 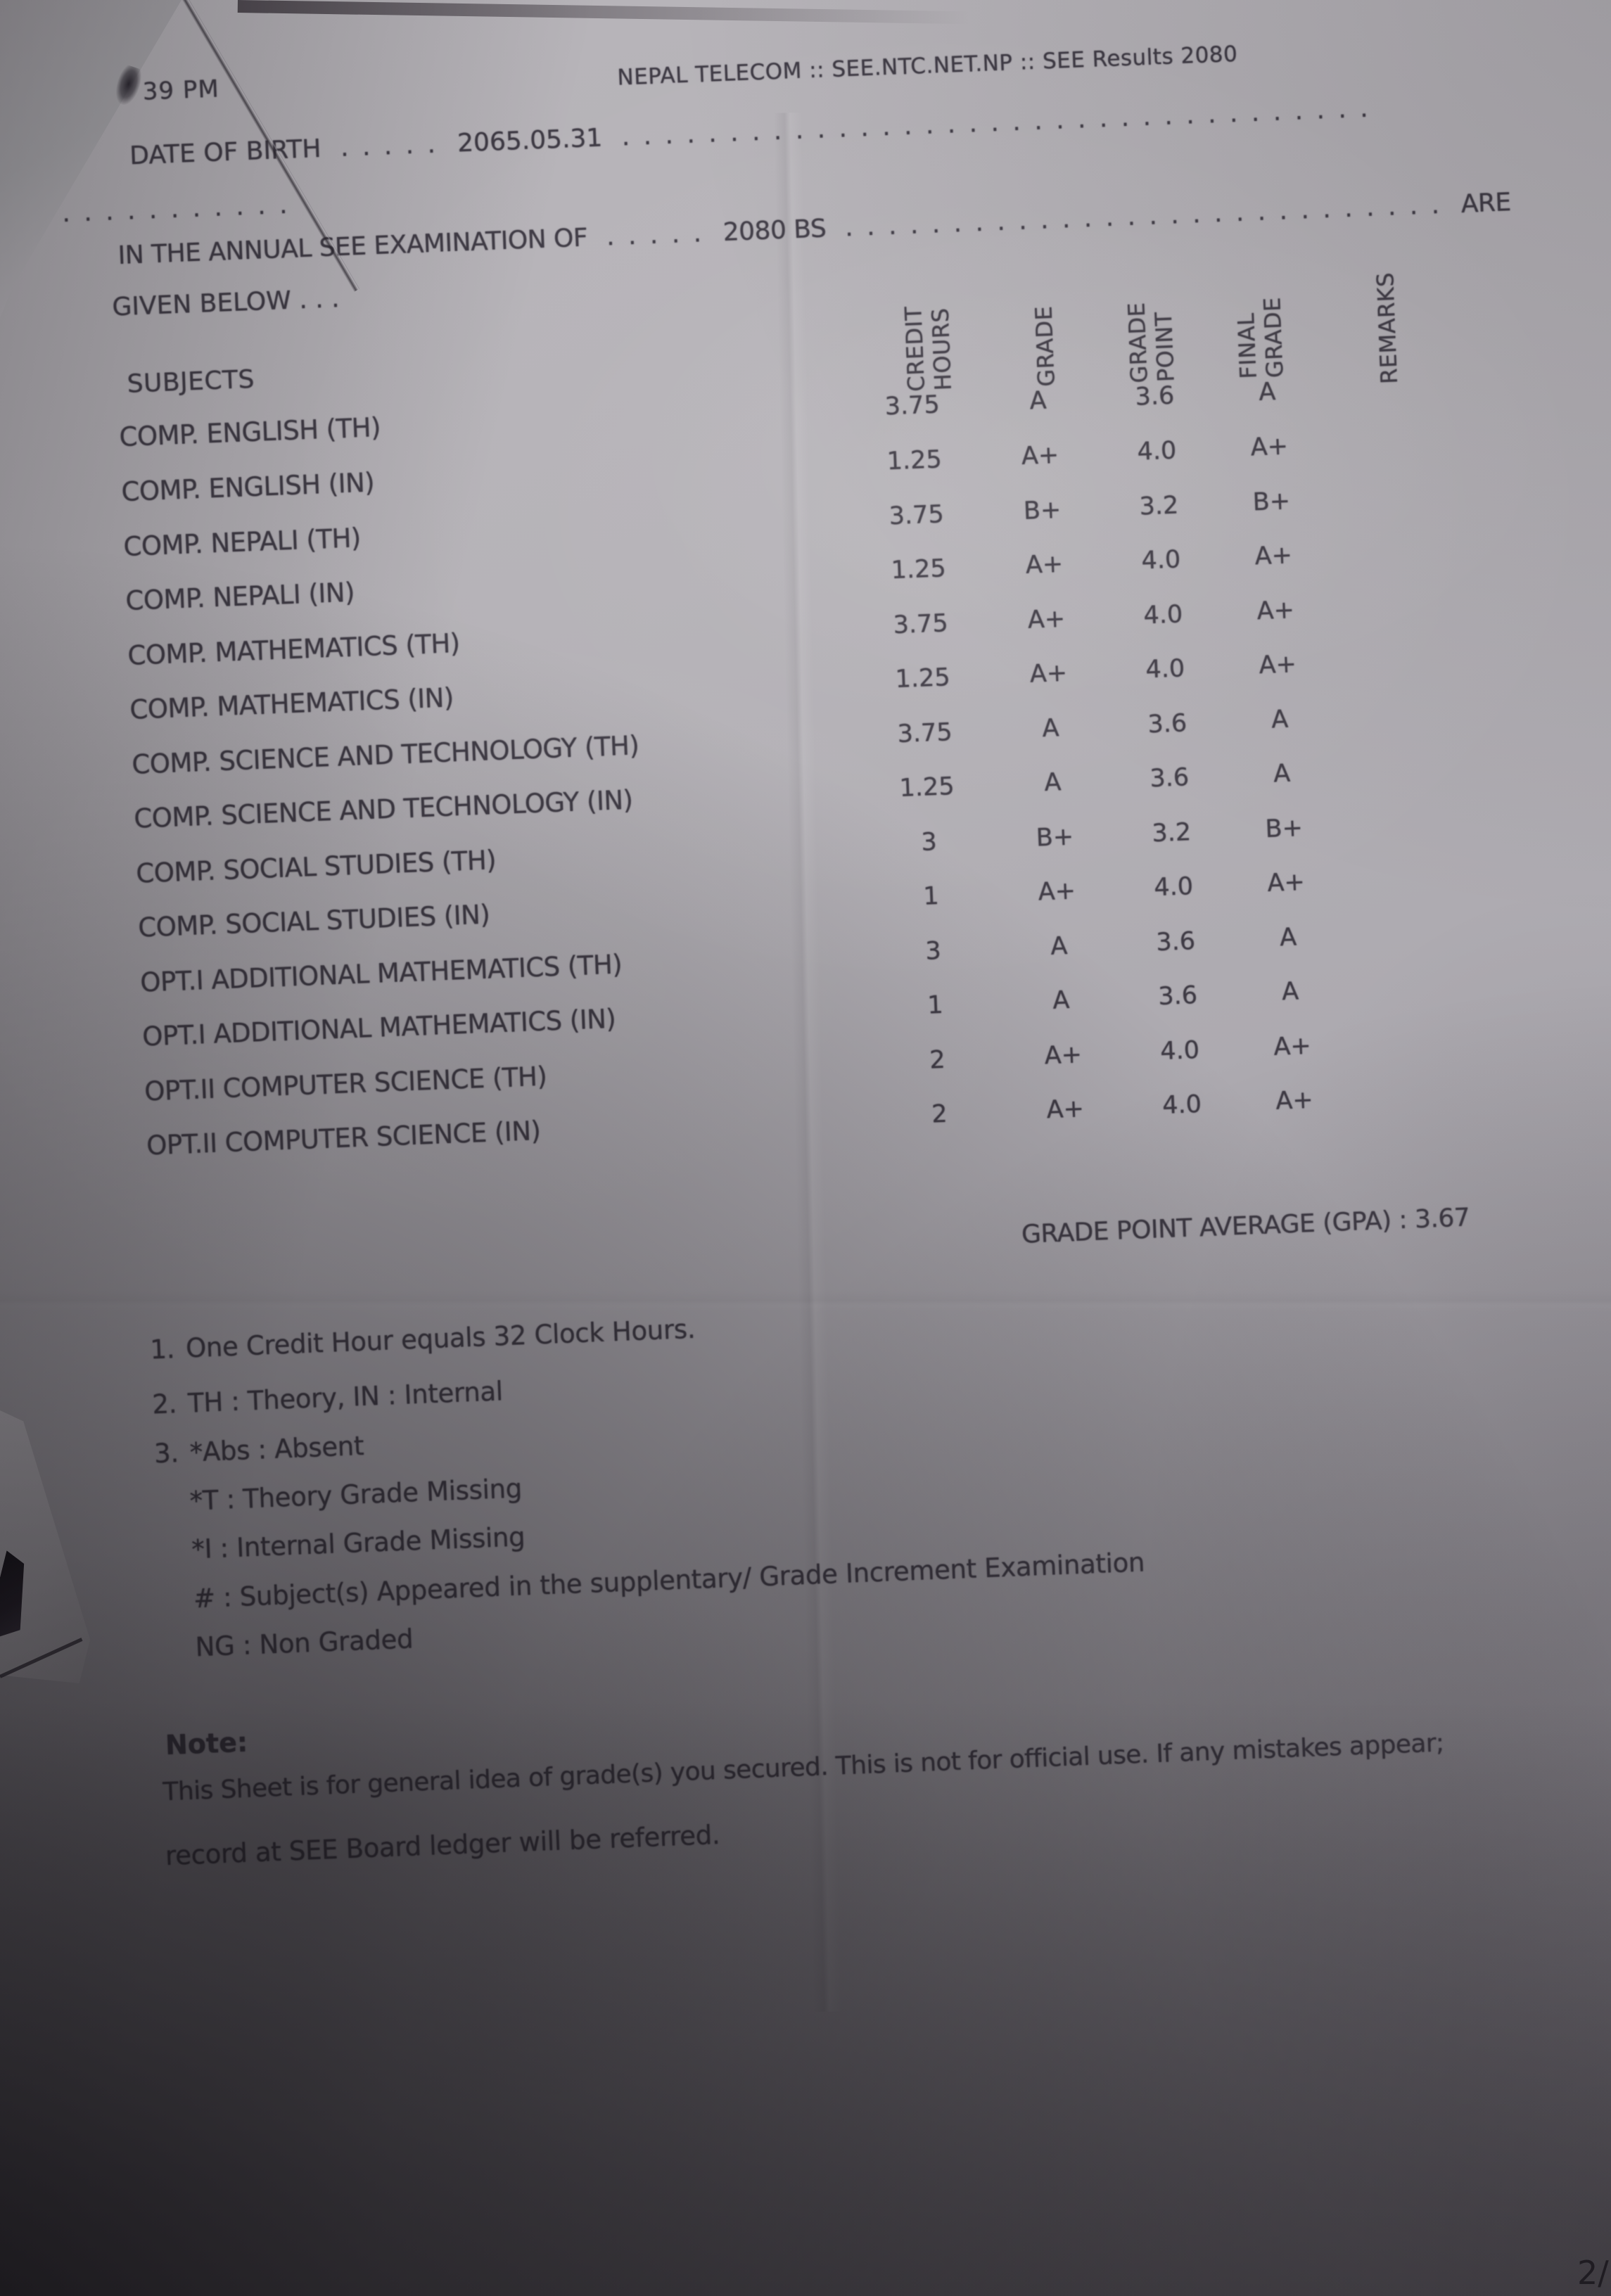 What do you see at coordinates (774, 231) in the screenshot?
I see `exam-year-value: 2080 BS` at bounding box center [774, 231].